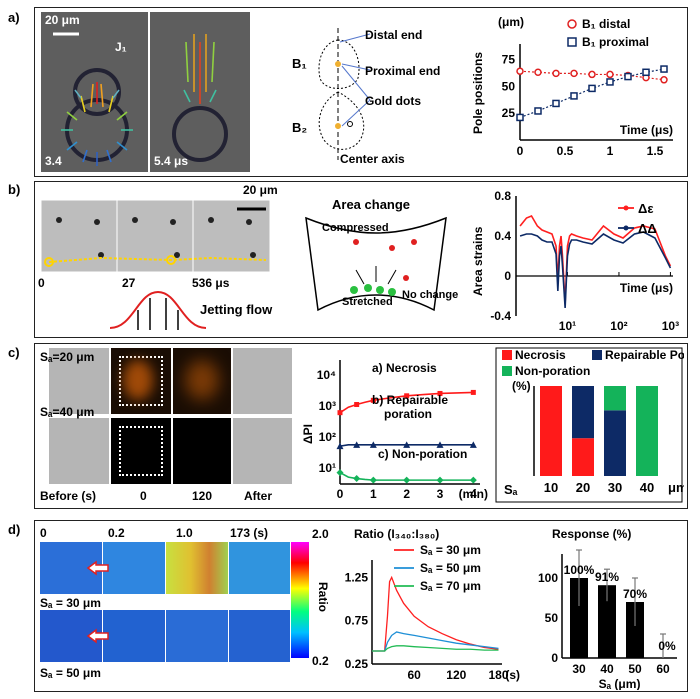 The image size is (700, 699). What do you see at coordinates (357, 577) in the screenshot?
I see `y-tick-label: 1.25` at bounding box center [357, 577].